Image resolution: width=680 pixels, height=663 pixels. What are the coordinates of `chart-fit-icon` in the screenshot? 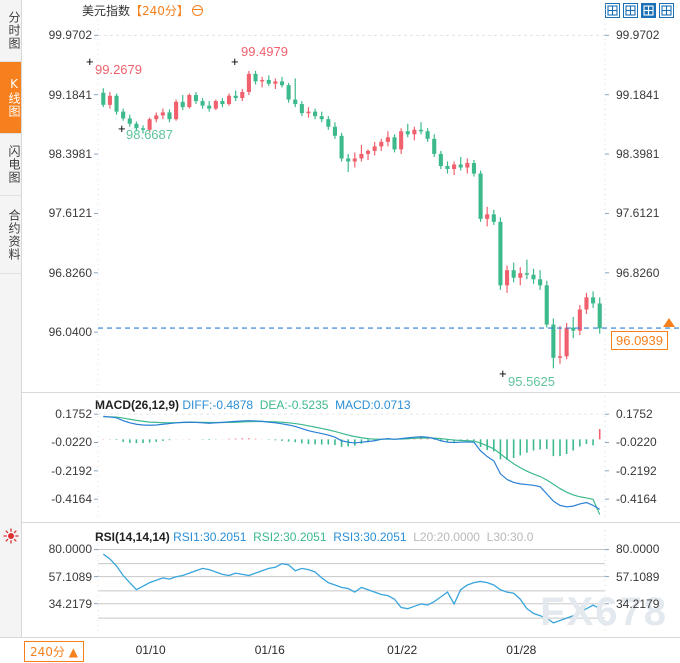 It's located at (648, 10).